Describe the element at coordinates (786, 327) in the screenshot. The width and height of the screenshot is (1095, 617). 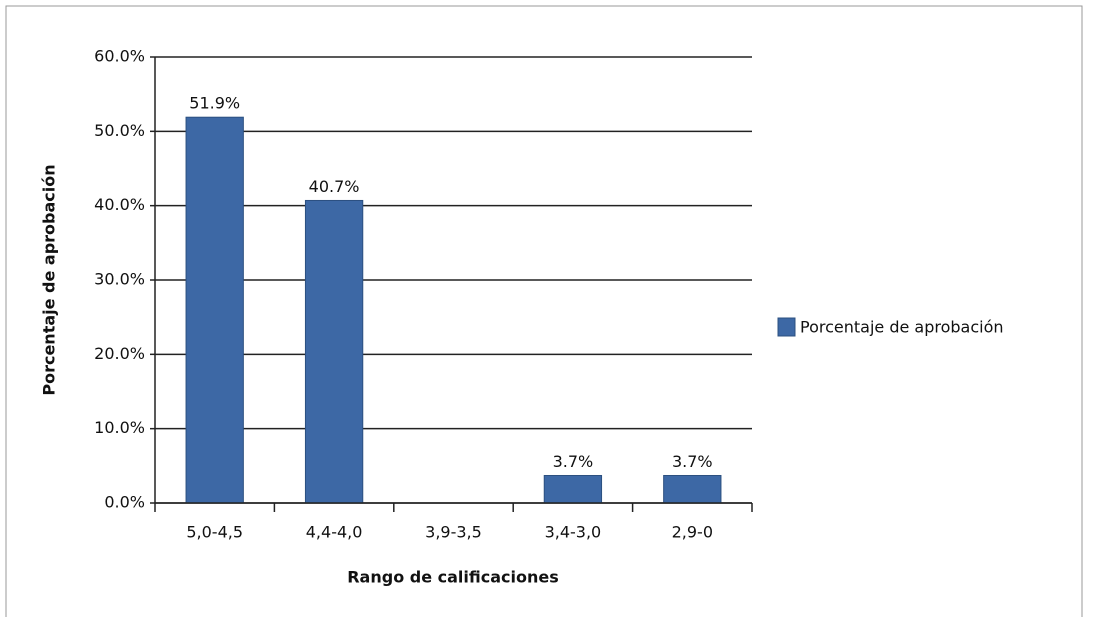
I see `legend-swatch` at that location.